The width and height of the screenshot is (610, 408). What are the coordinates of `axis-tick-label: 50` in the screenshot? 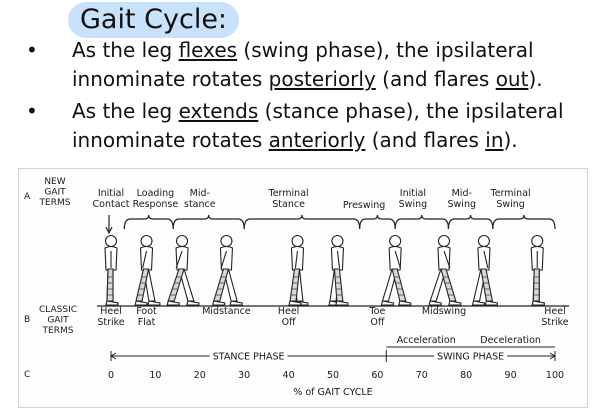 It's located at (333, 375).